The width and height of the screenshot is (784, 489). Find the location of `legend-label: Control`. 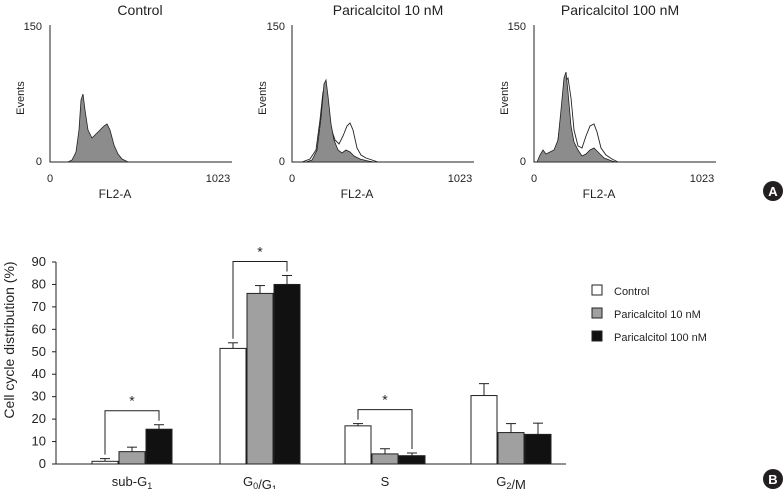

legend-label: Control is located at coordinates (631, 292).